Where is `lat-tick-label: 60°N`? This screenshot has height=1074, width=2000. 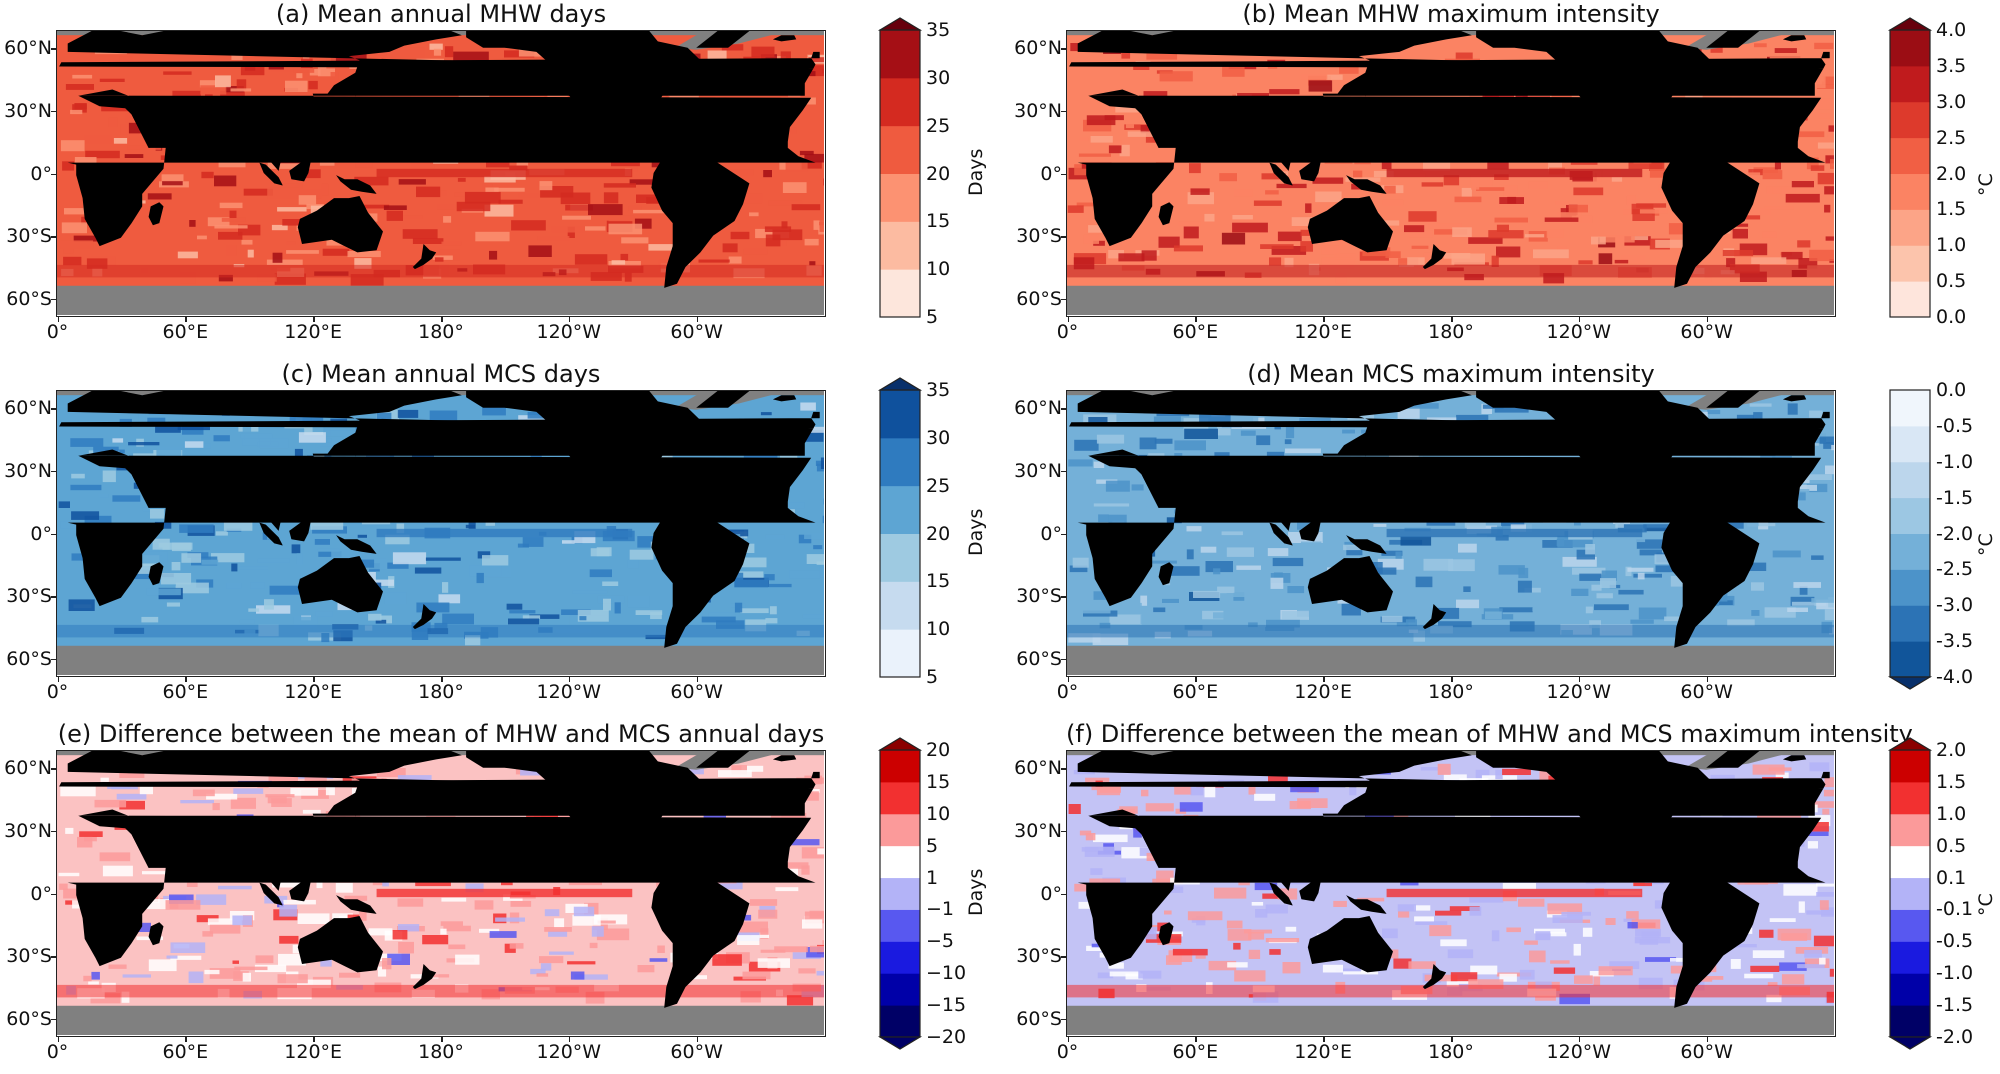 lat-tick-label: 60°N is located at coordinates (26, 768).